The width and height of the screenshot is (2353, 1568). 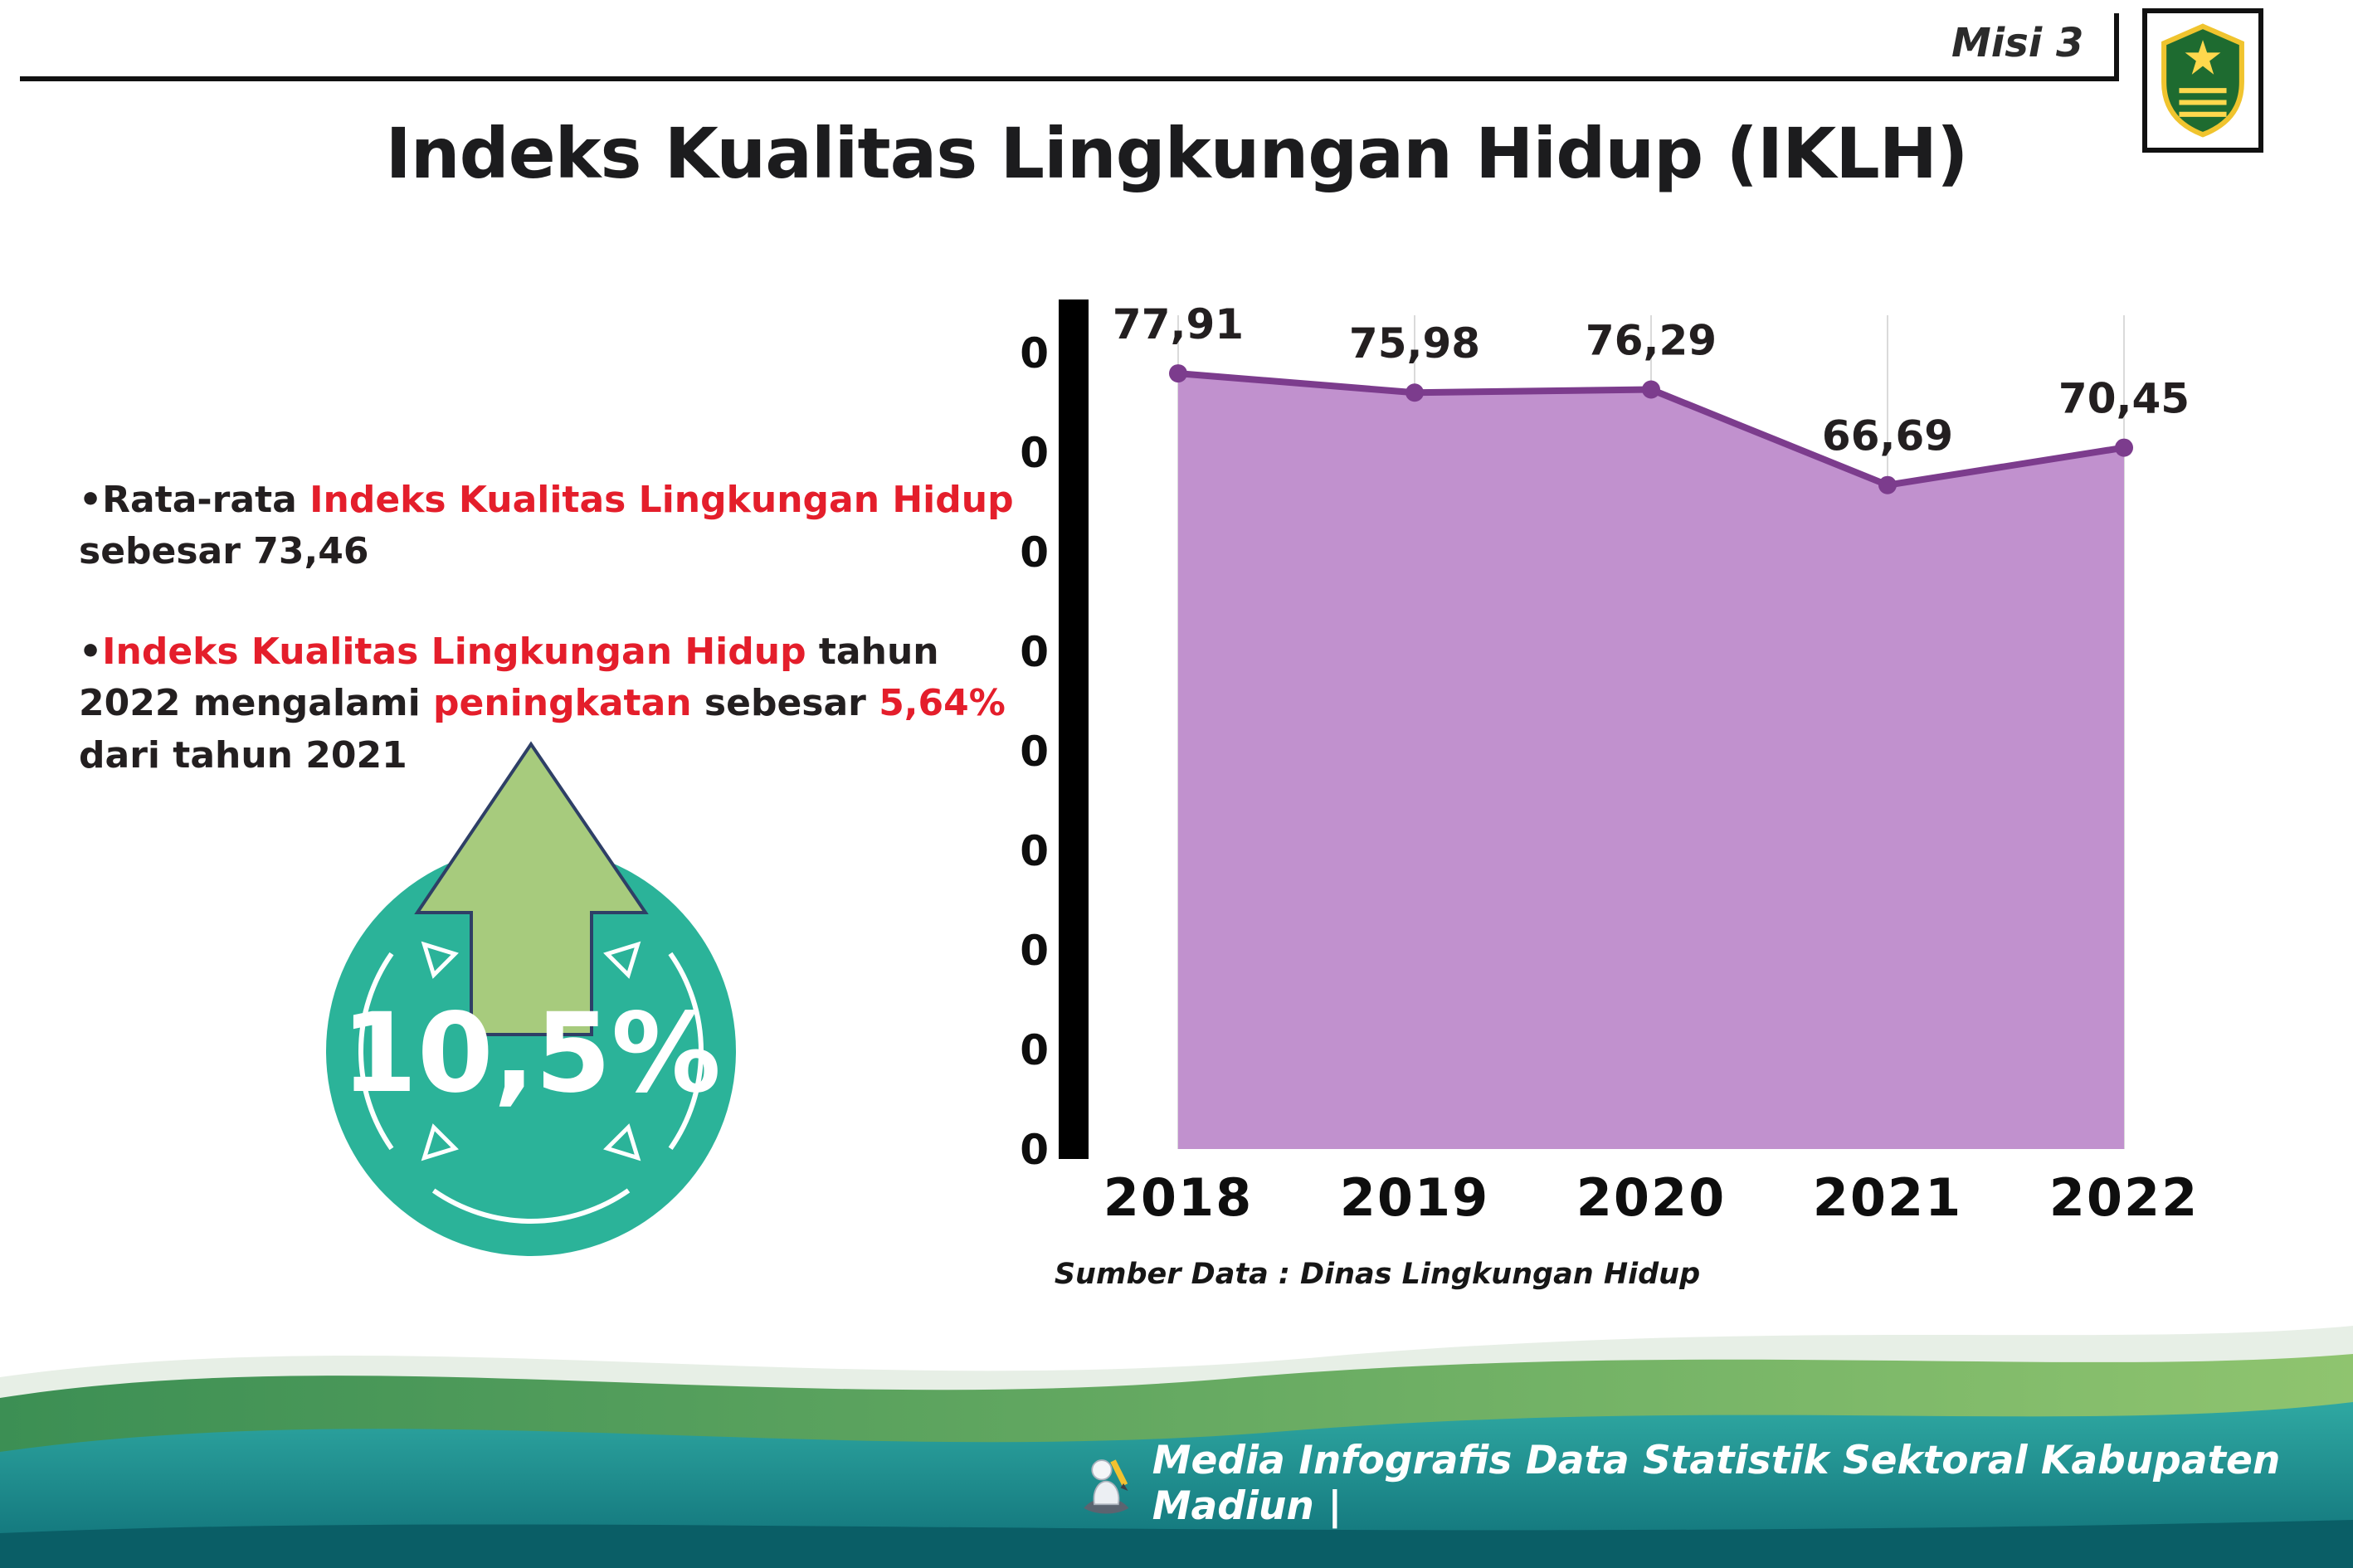 I want to click on chart-source: Sumber Data : Dinas Lingkungan Hidup, so click(x=1377, y=1274).